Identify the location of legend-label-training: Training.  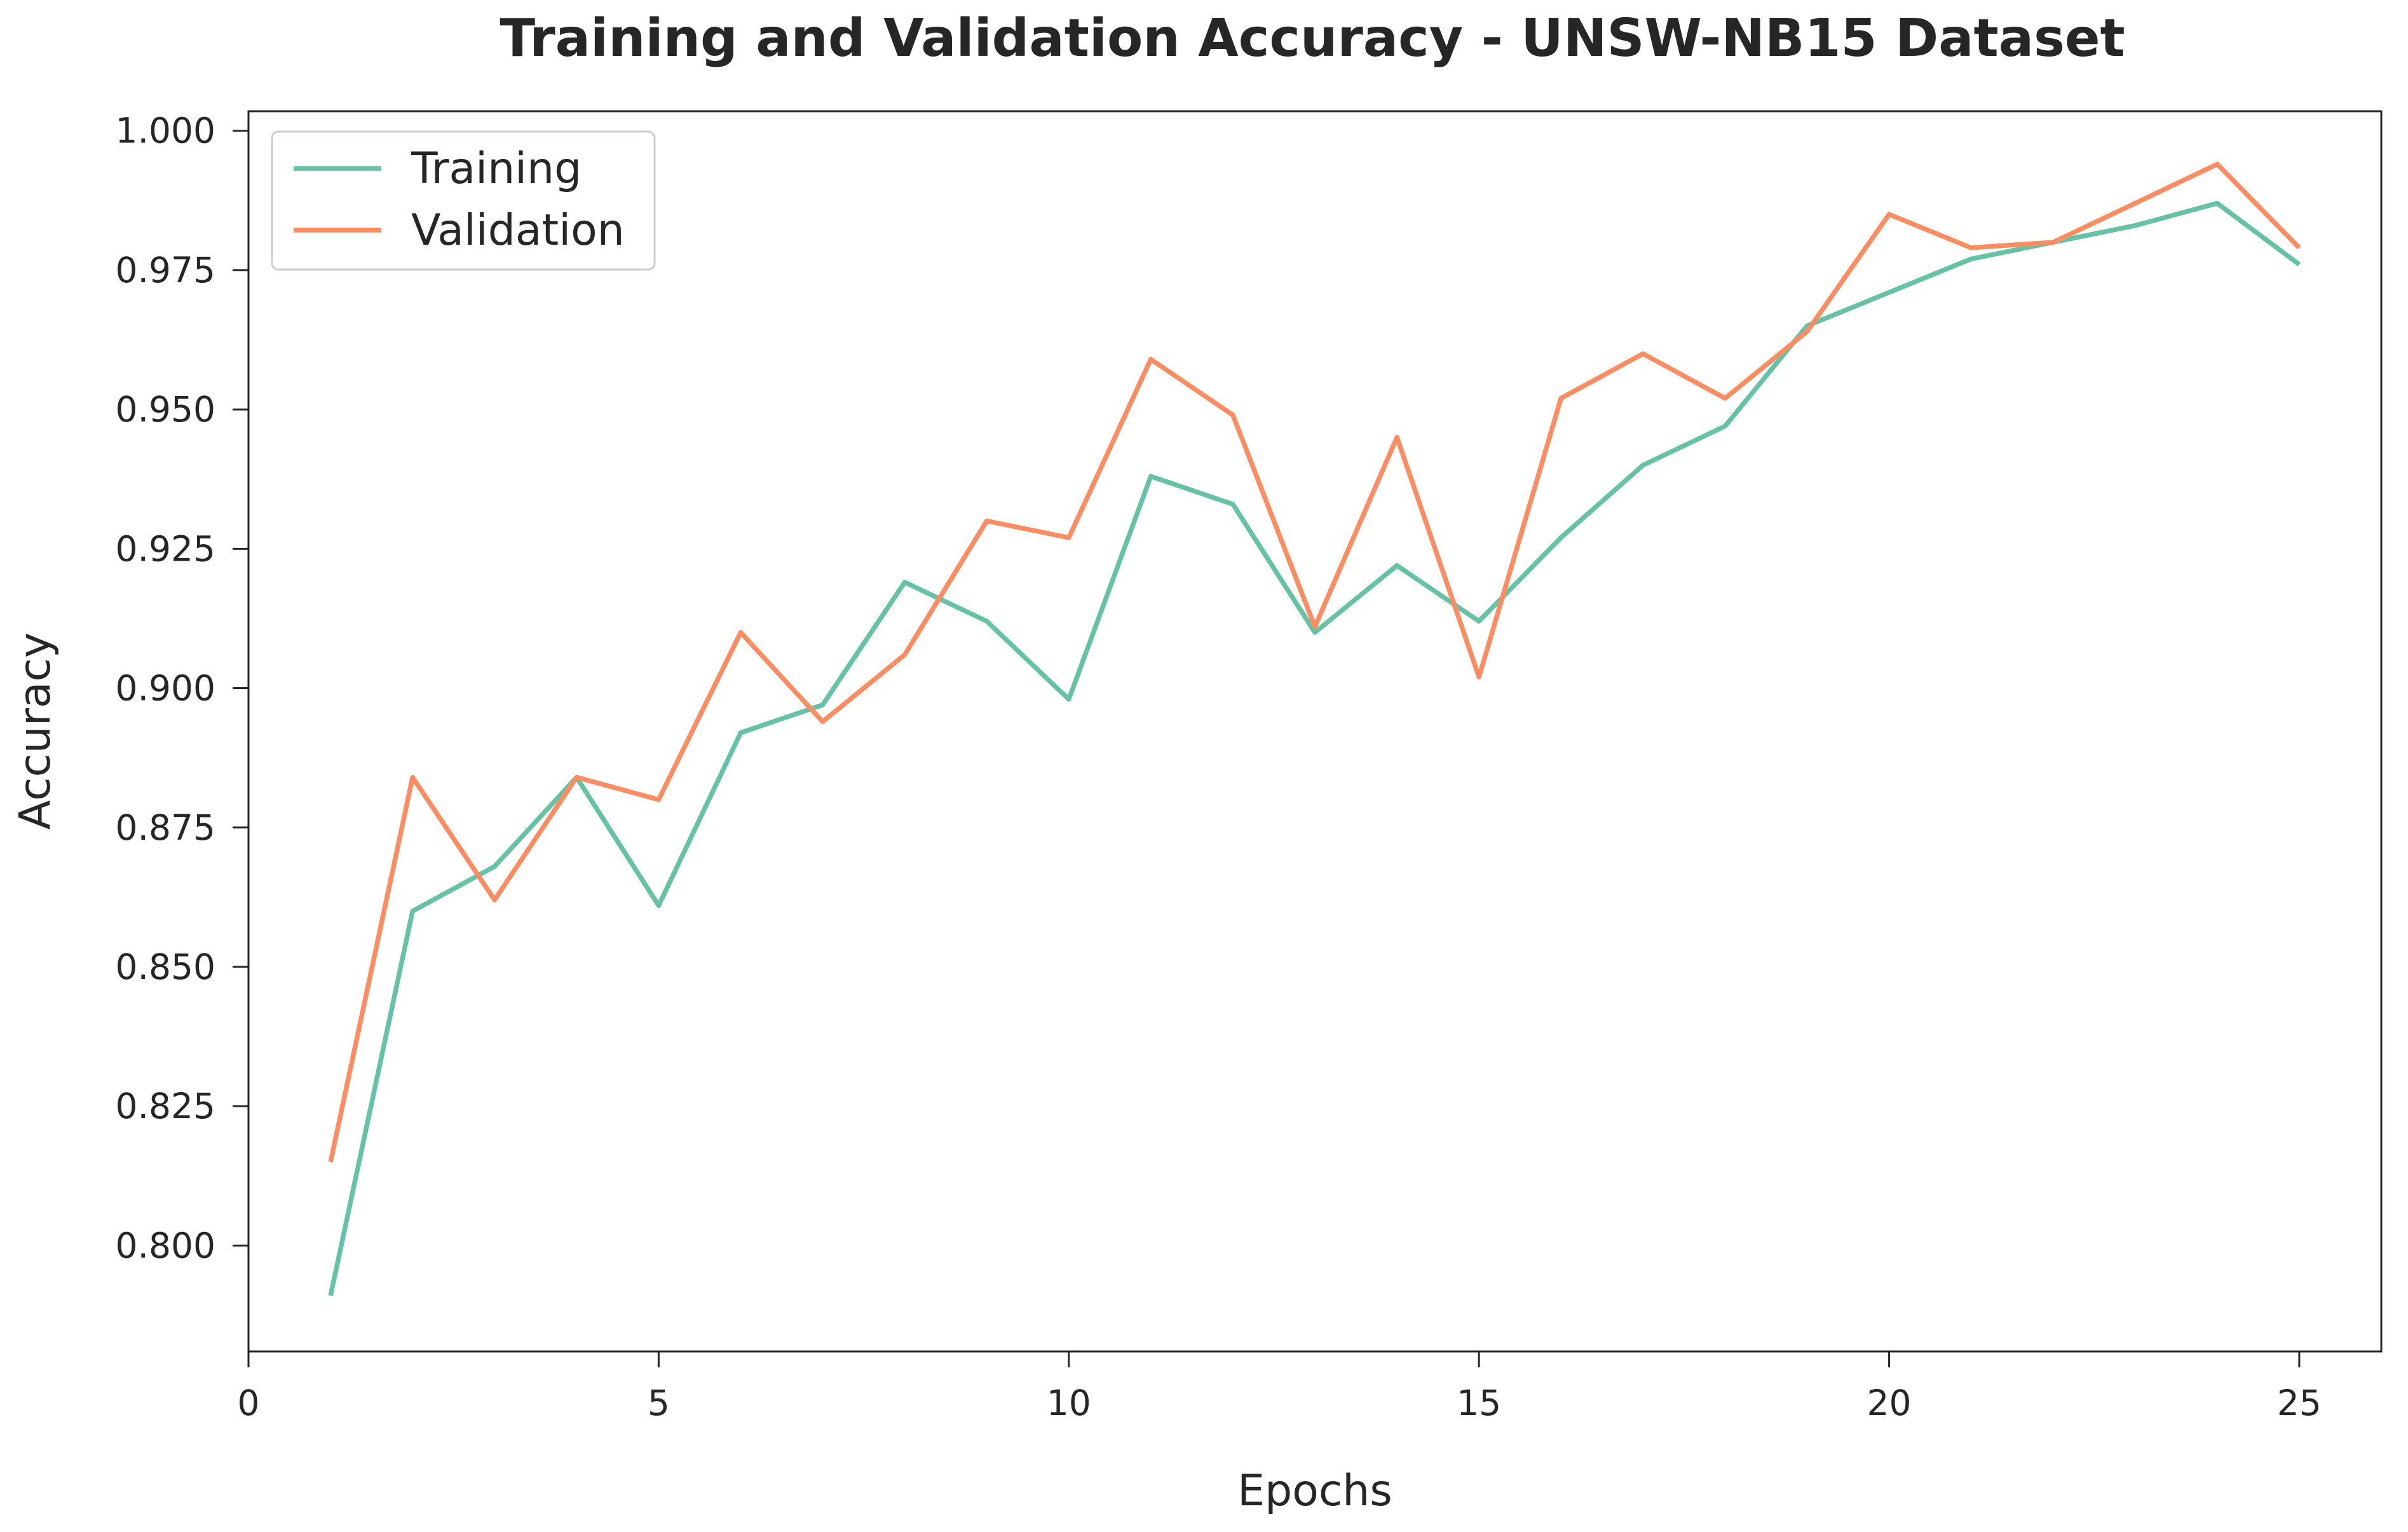
(496, 169).